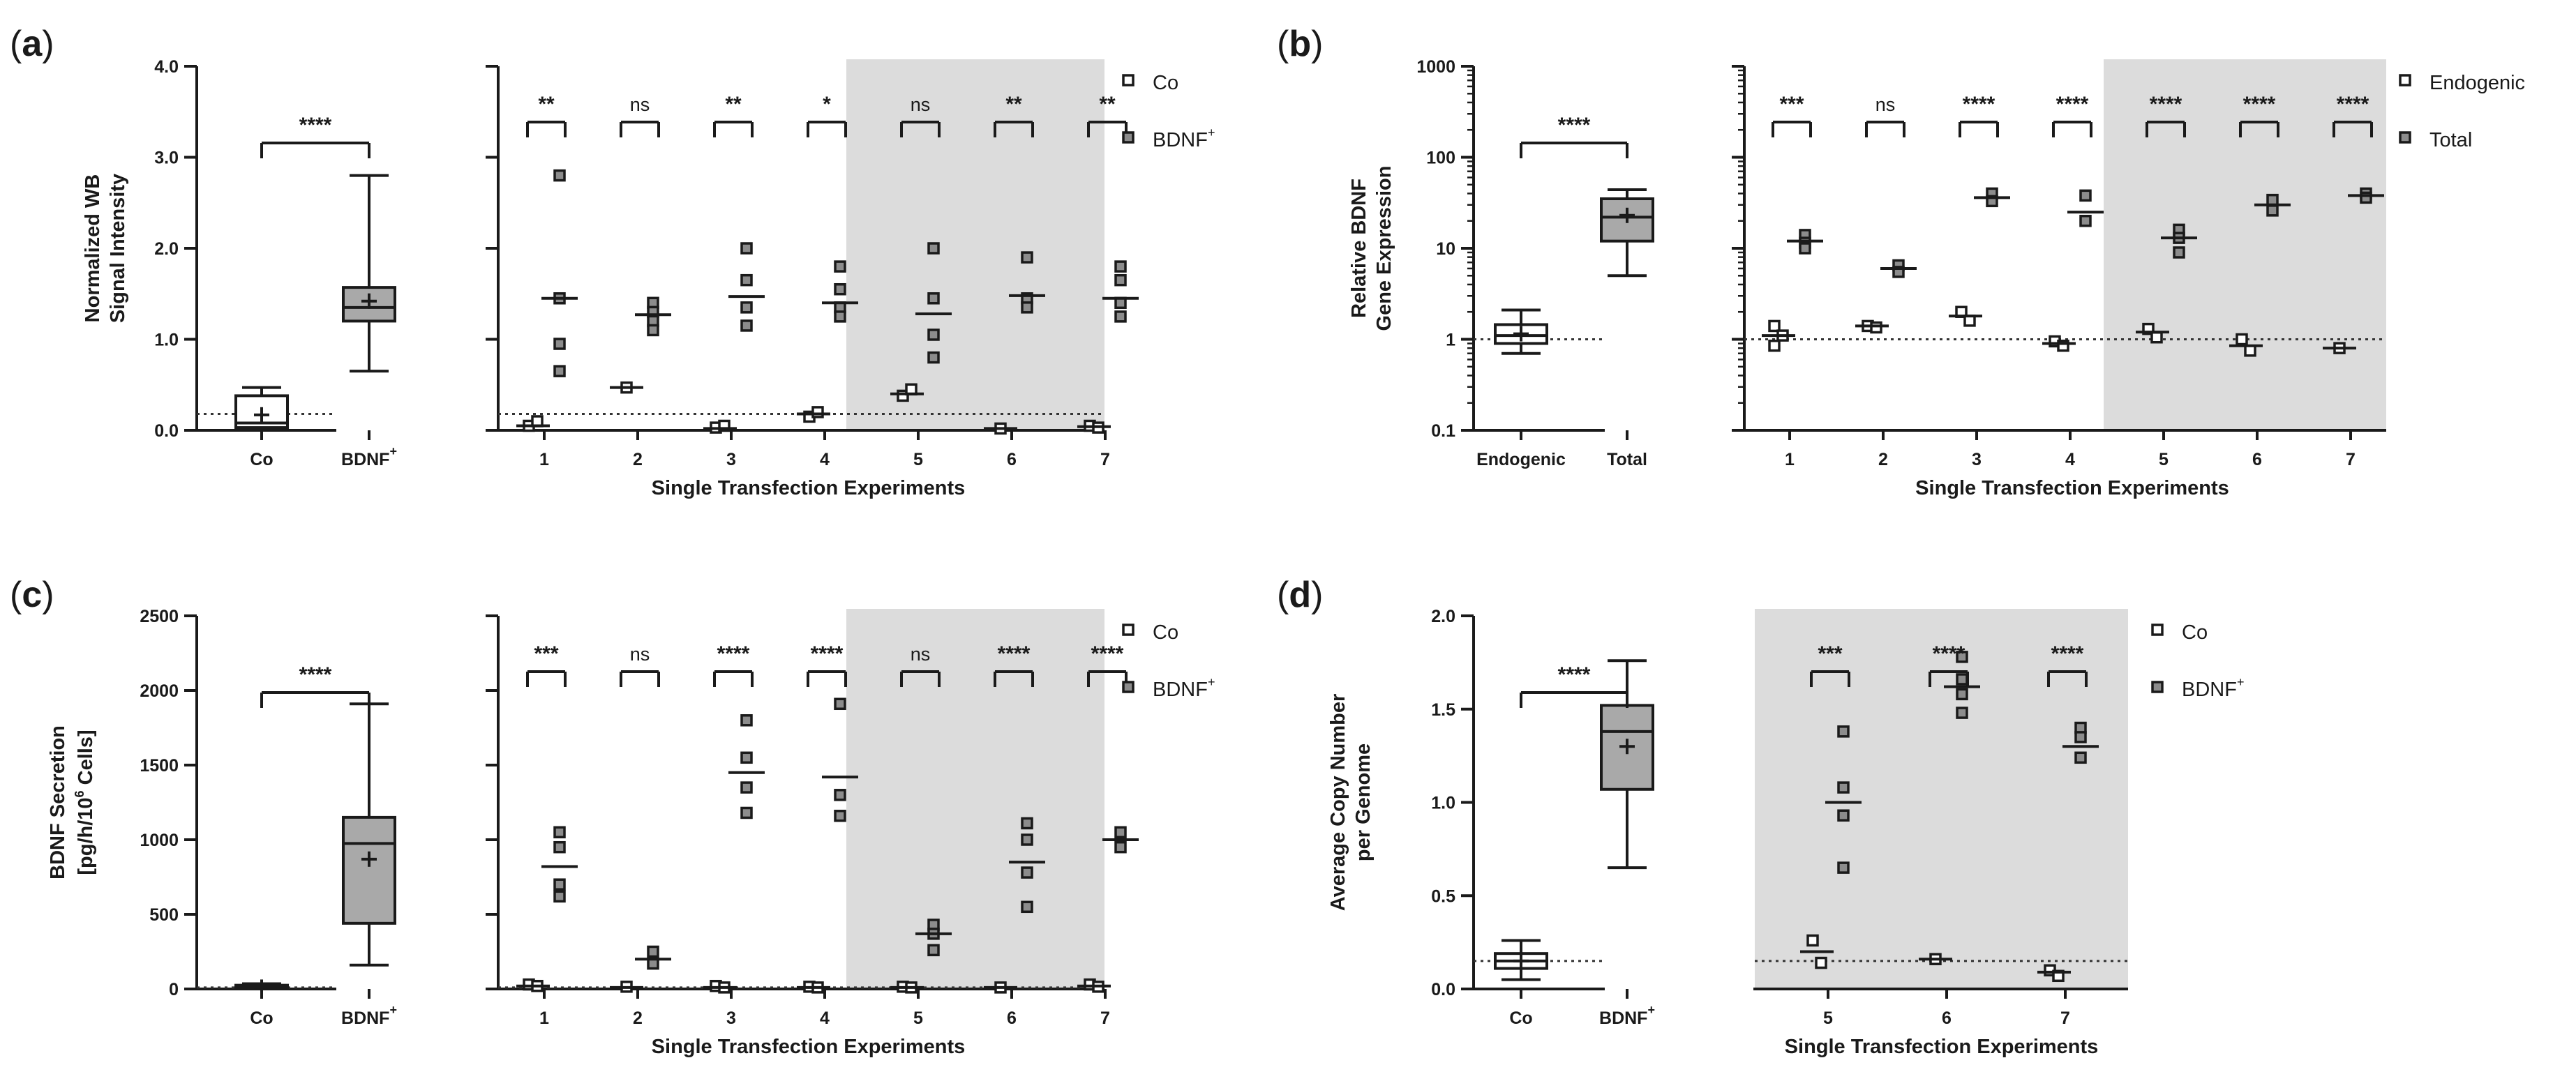 This screenshot has width=2576, height=1088. Describe the element at coordinates (746, 307) in the screenshot. I see `chart-a-experiments-exp-3-bdnf-point` at that location.